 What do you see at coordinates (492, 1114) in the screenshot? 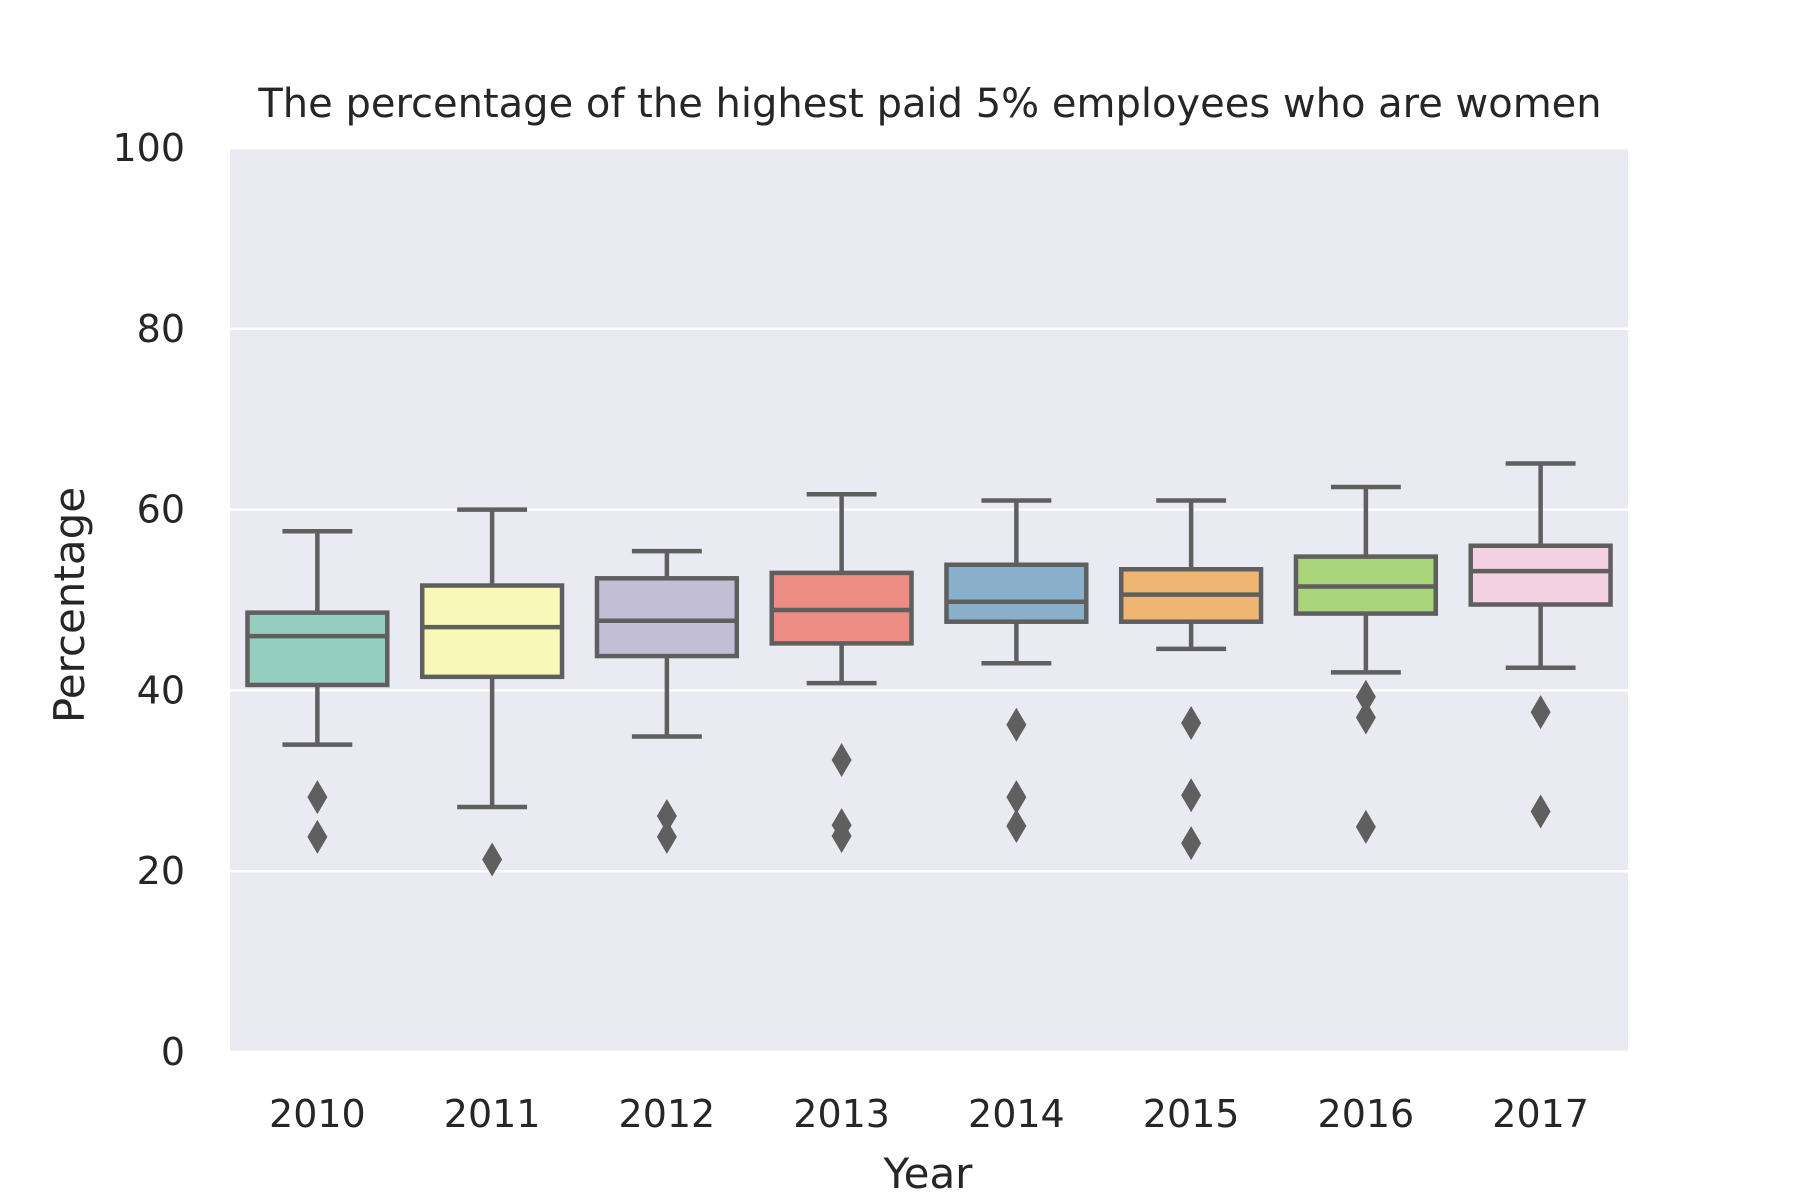
I see `x-tick-label: 2011` at bounding box center [492, 1114].